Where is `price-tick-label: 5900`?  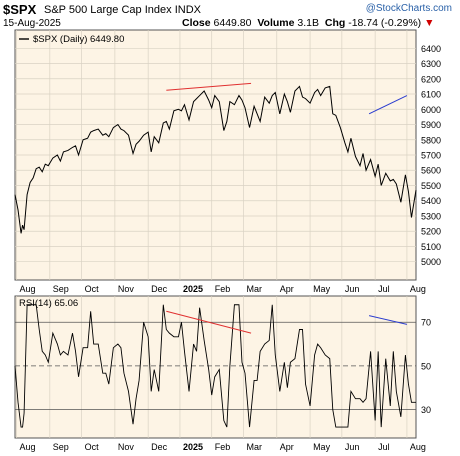 price-tick-label: 5900 is located at coordinates (431, 125).